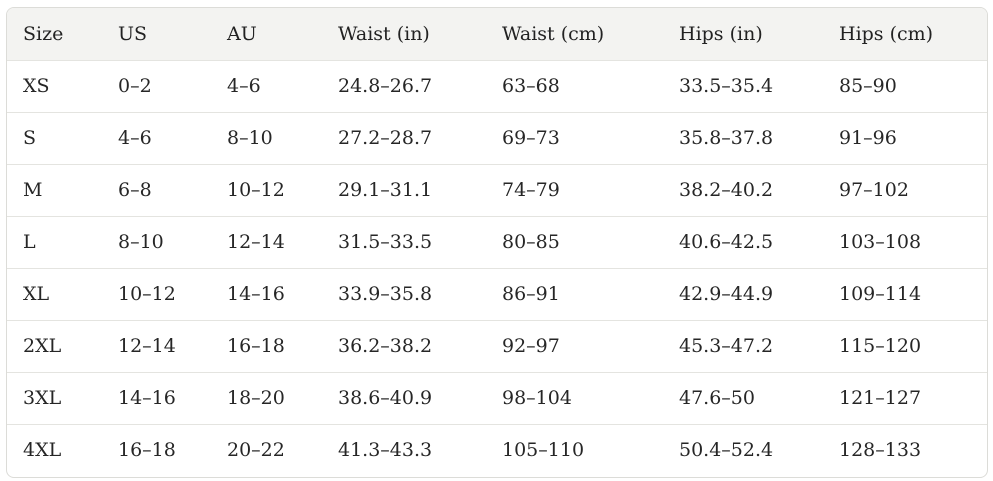 Image resolution: width=993 pixels, height=481 pixels. What do you see at coordinates (133, 33) in the screenshot?
I see `header-us: US` at bounding box center [133, 33].